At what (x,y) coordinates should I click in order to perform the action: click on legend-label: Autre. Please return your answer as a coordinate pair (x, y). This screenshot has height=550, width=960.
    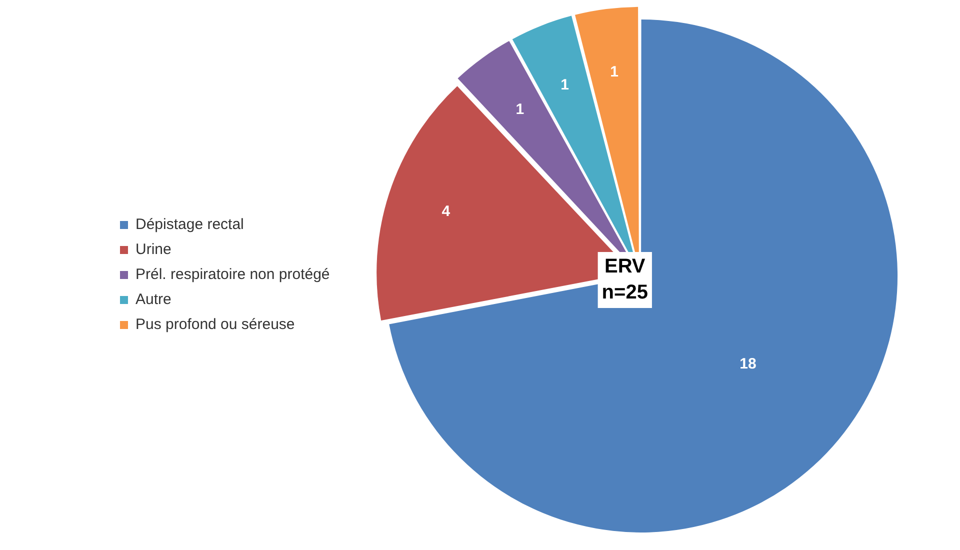
    Looking at the image, I should click on (154, 299).